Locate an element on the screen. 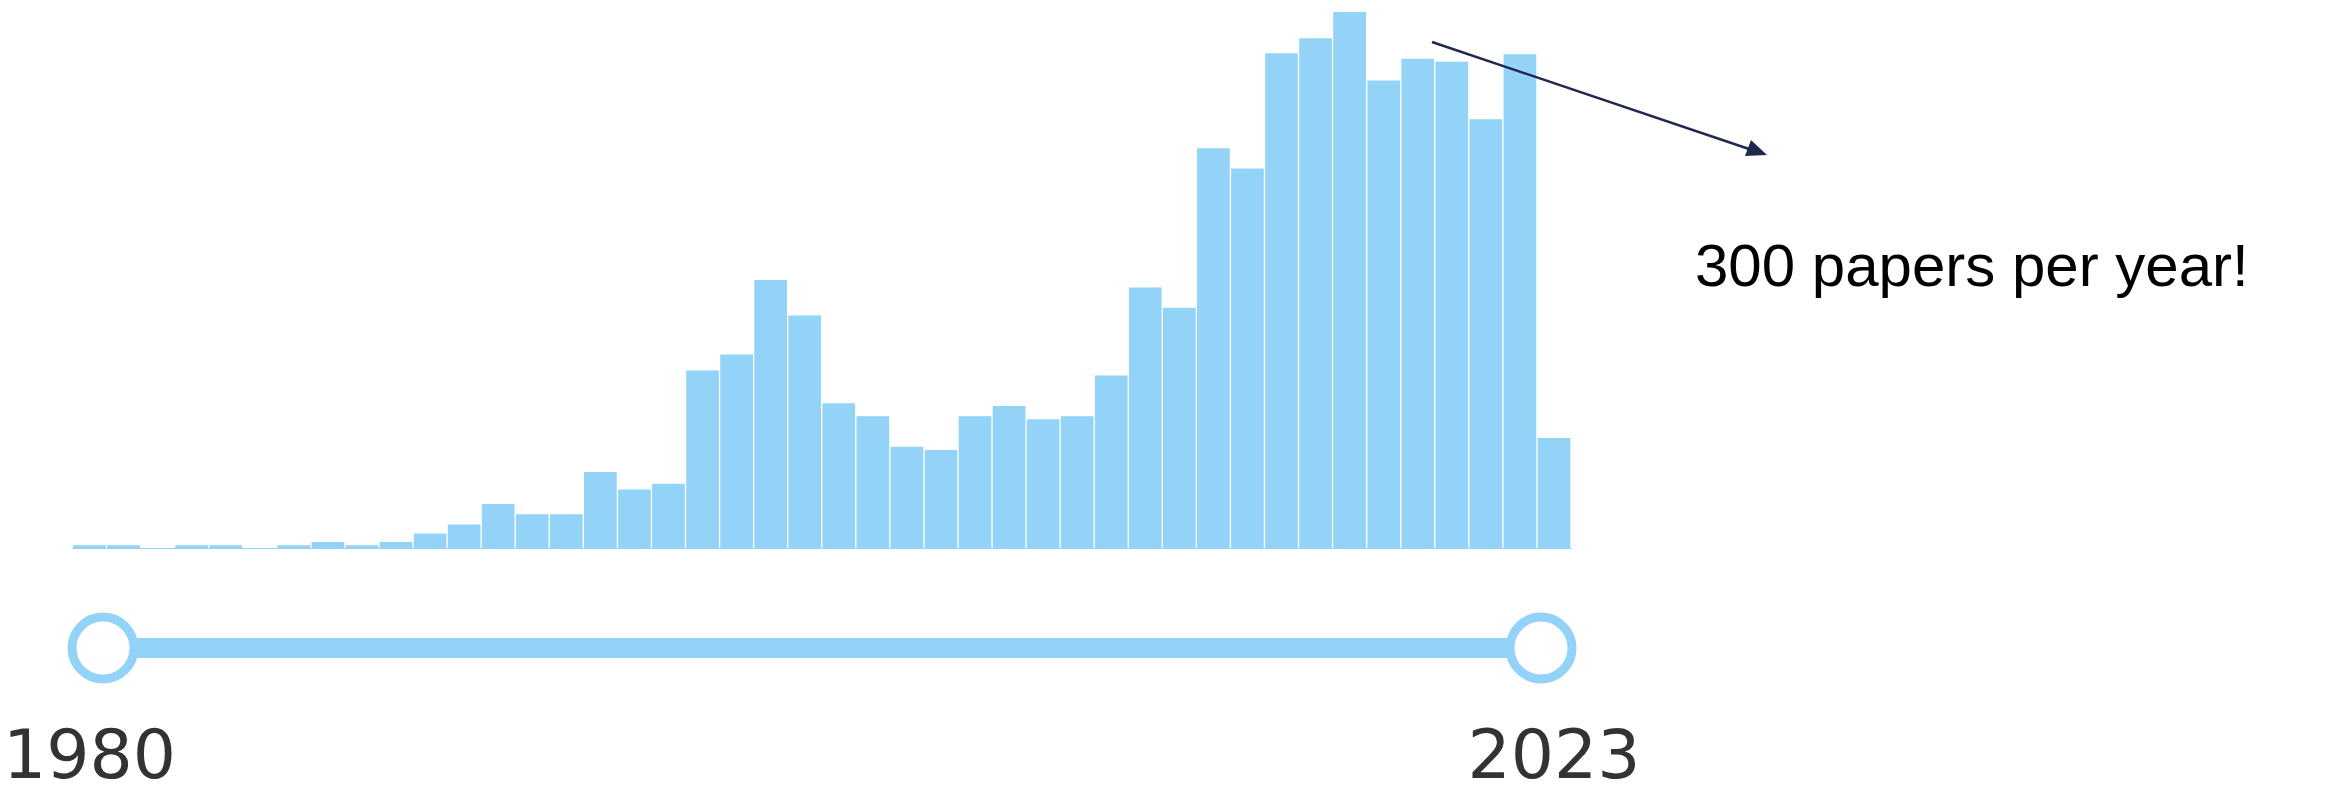  text: 300 papers per year! is located at coordinates (1972, 265).